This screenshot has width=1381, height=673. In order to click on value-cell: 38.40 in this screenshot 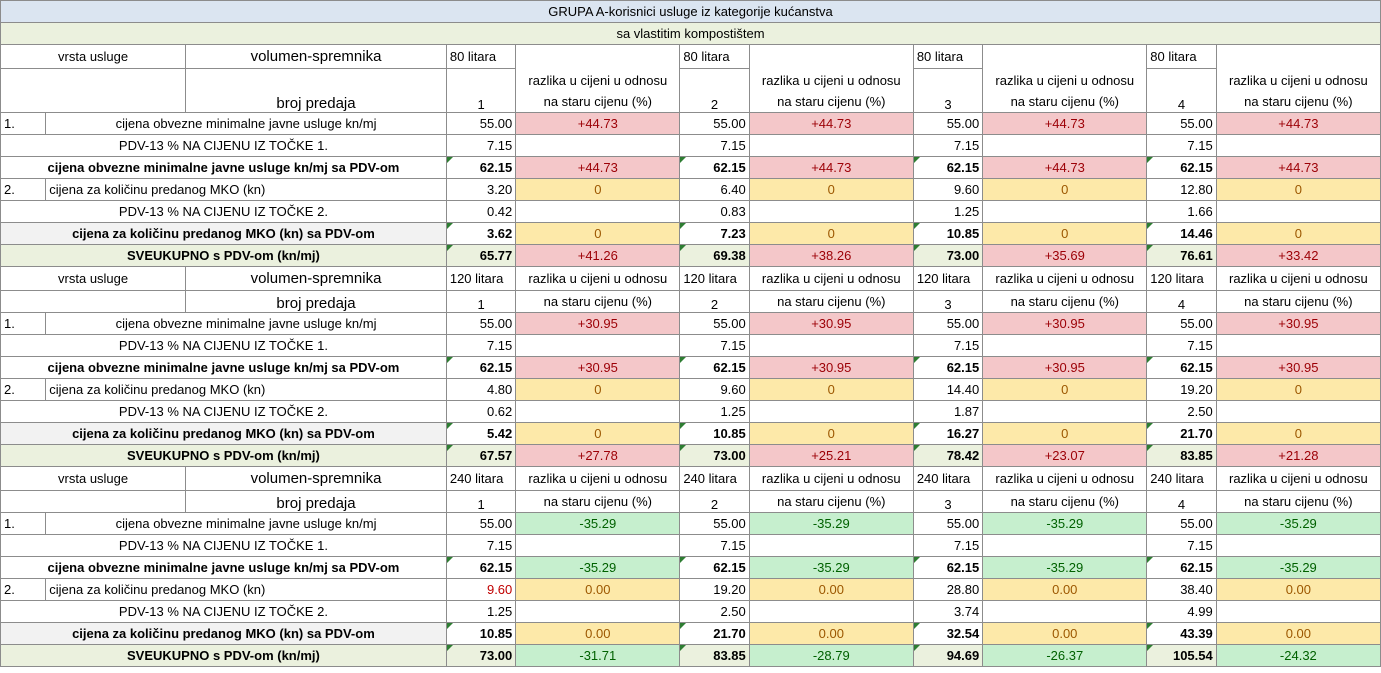, I will do `click(1181, 589)`.